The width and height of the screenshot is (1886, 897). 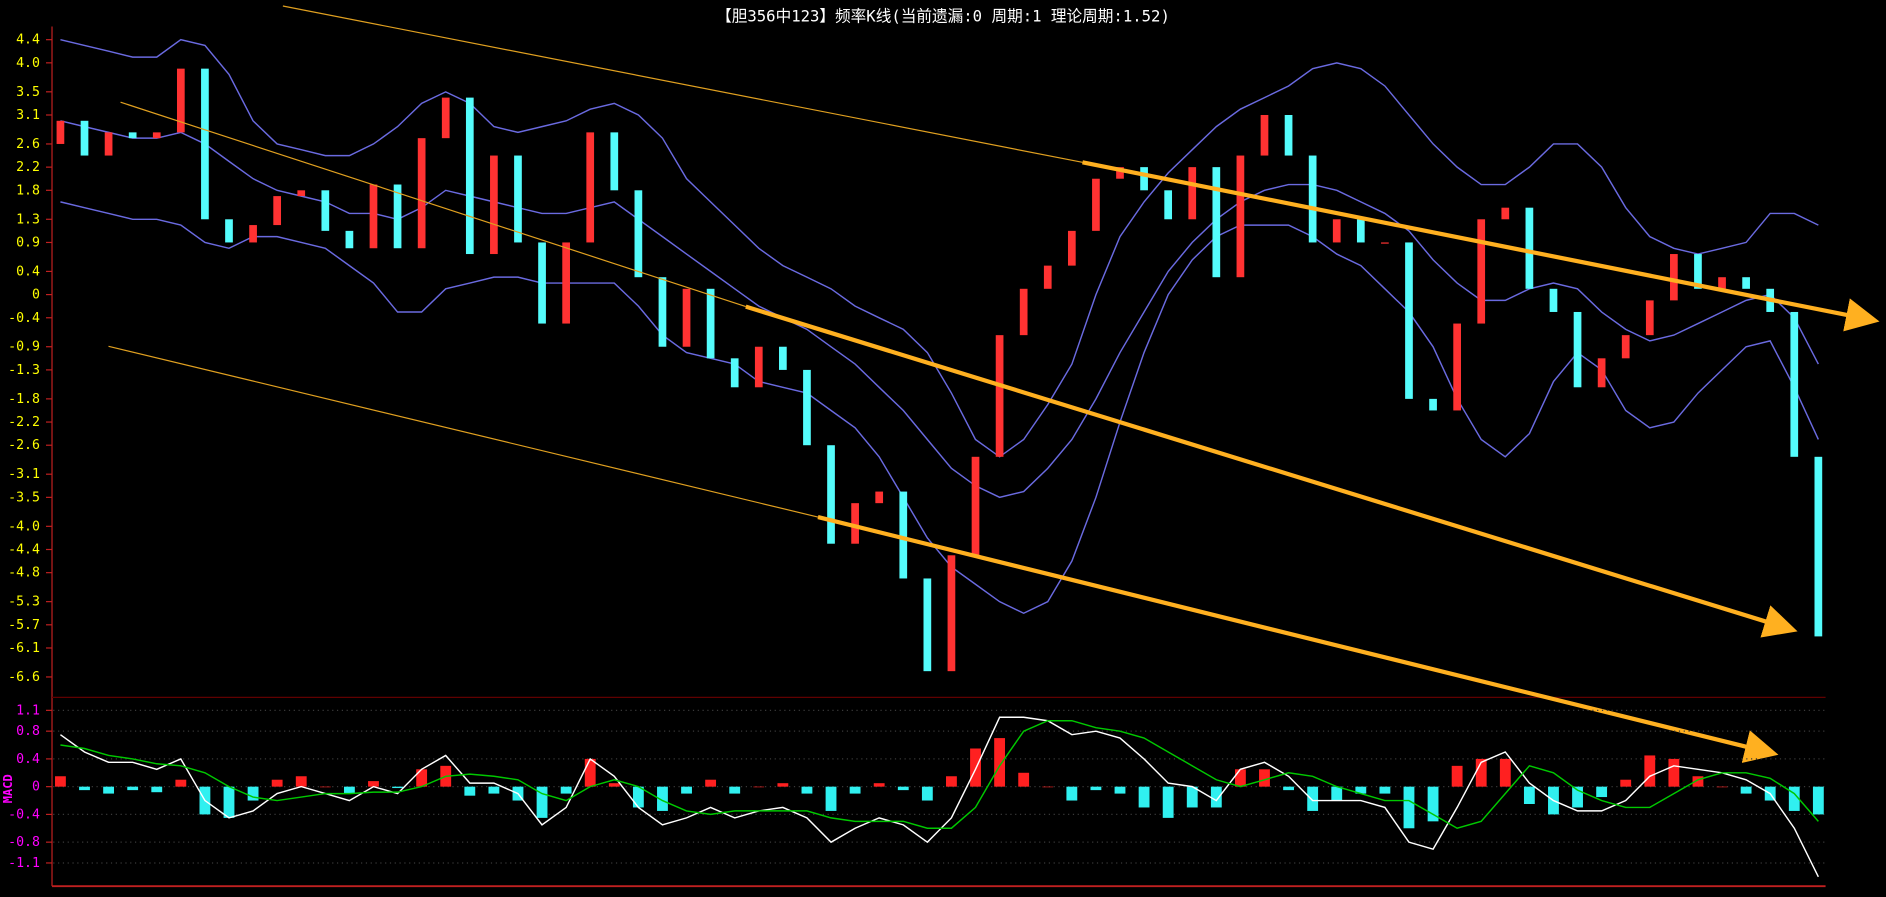 I want to click on chart-title: 【胆356中123】频率K线(当前遗漏:0 周期:1 理论周期:1.52), so click(x=943, y=15).